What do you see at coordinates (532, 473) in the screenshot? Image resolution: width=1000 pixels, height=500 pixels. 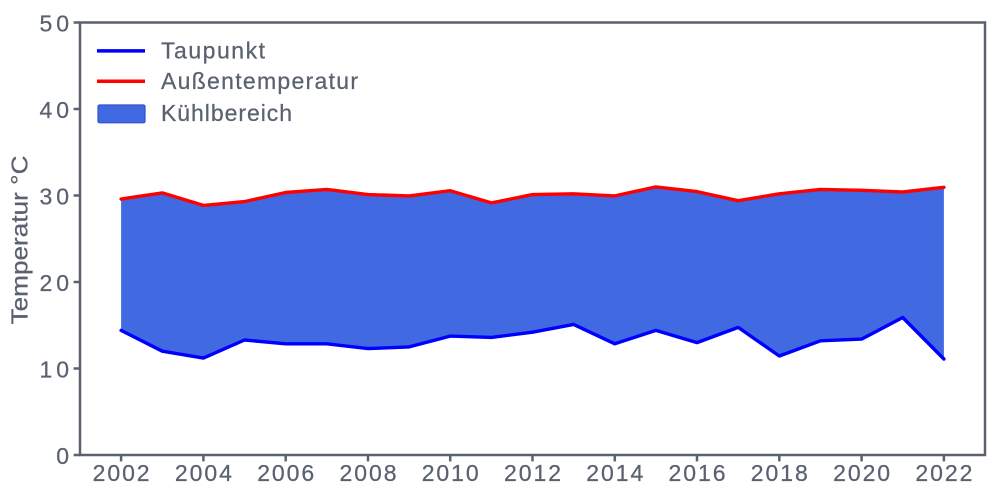 I see `svg-text: 2012` at bounding box center [532, 473].